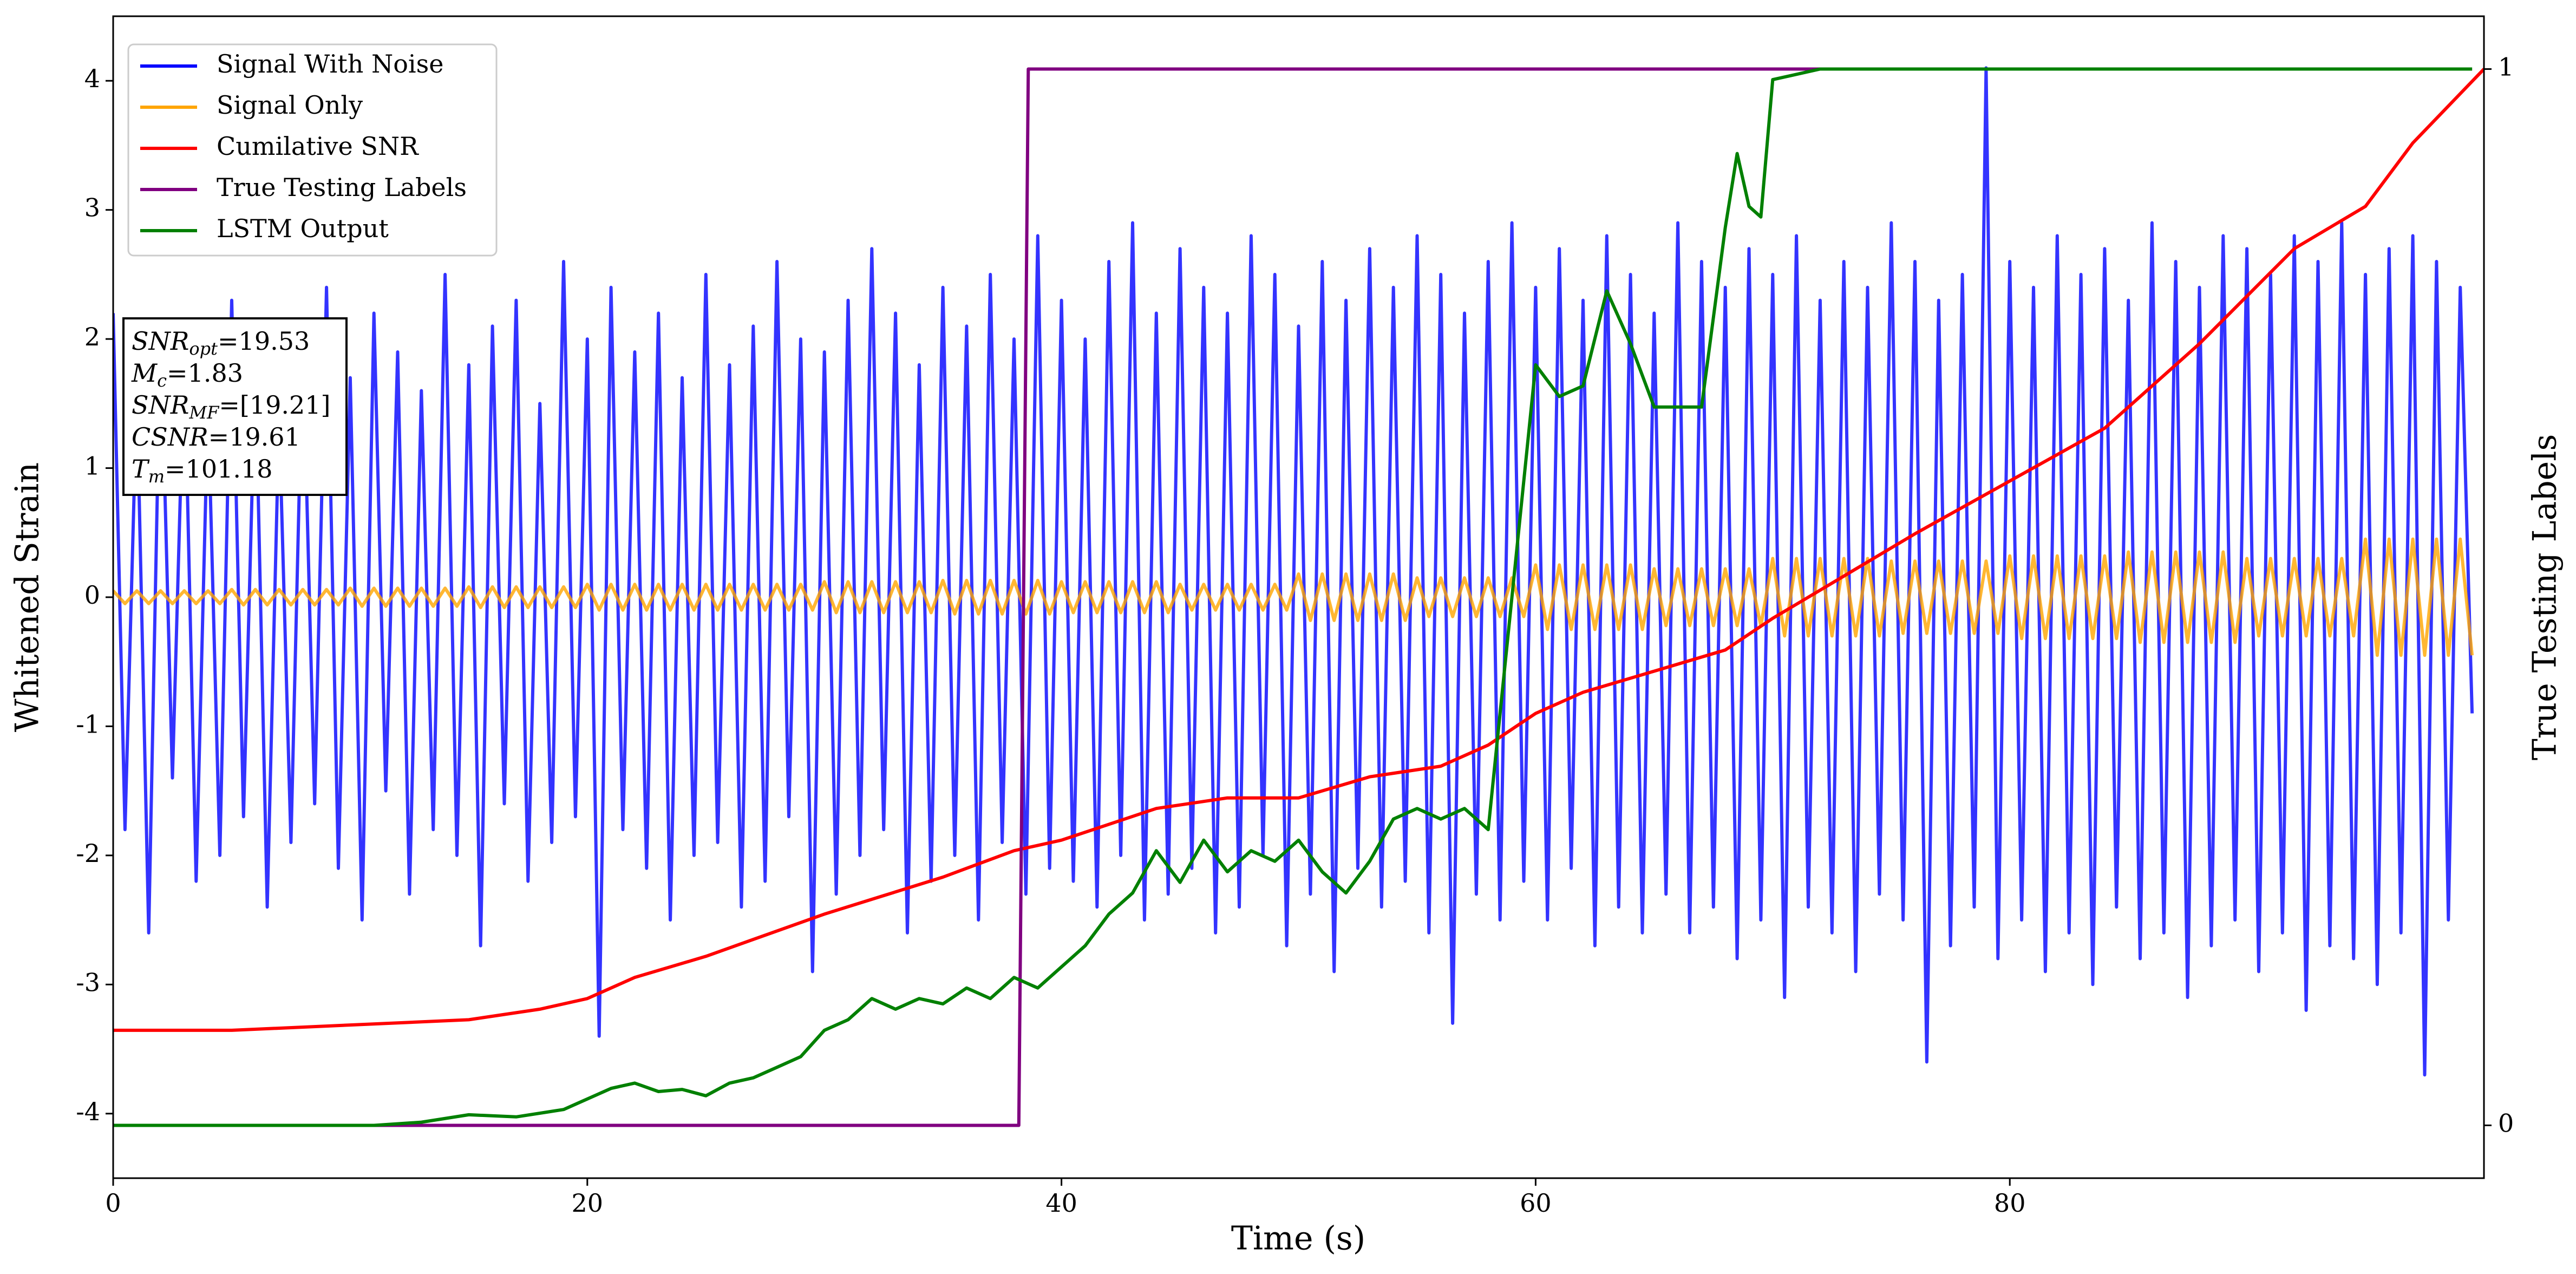 Image resolution: width=2576 pixels, height=1274 pixels. What do you see at coordinates (264, 341) in the screenshot?
I see `annotation-value: =19.53` at bounding box center [264, 341].